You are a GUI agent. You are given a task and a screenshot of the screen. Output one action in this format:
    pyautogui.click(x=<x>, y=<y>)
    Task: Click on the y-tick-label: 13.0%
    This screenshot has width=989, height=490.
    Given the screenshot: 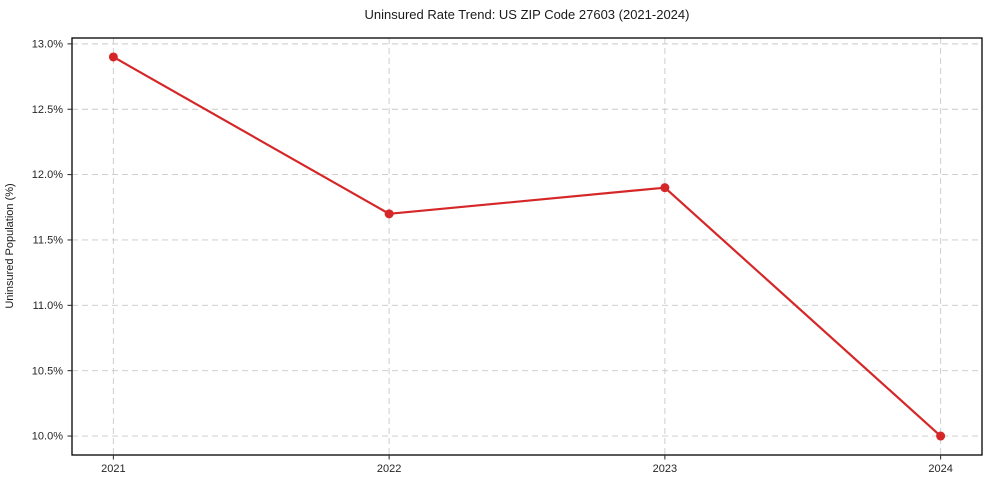 What is the action you would take?
    pyautogui.click(x=47, y=45)
    